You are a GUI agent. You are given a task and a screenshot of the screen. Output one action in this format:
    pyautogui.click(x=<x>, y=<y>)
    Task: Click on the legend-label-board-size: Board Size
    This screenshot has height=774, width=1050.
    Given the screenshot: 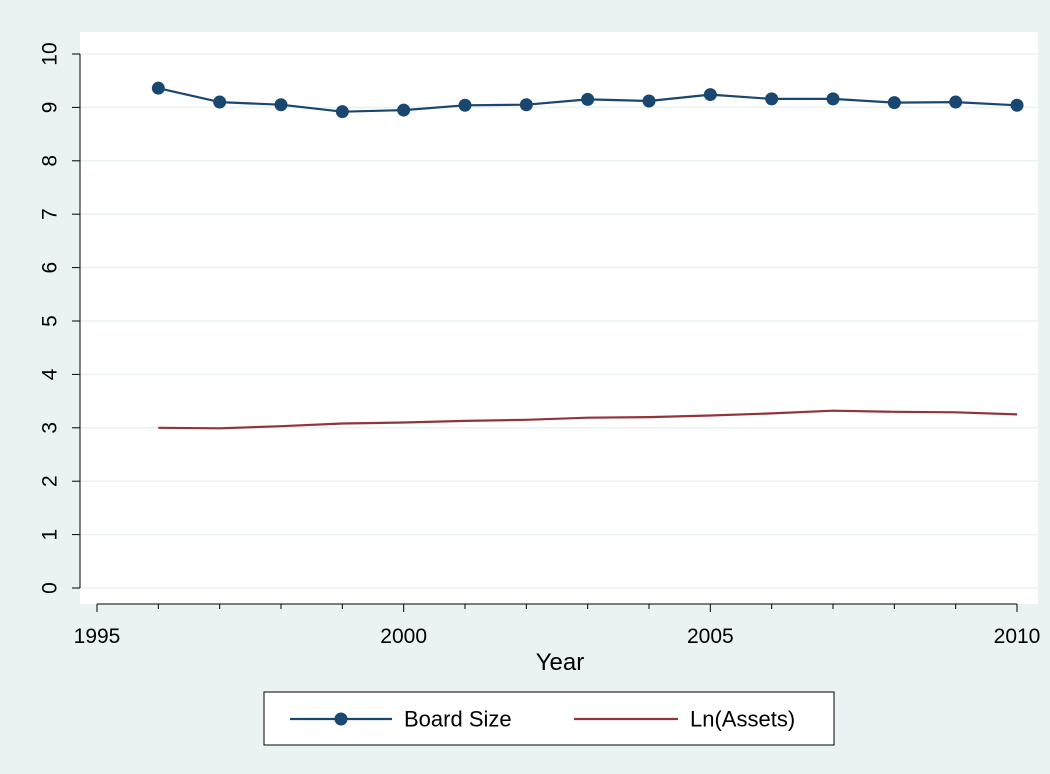 What is the action you would take?
    pyautogui.click(x=458, y=719)
    